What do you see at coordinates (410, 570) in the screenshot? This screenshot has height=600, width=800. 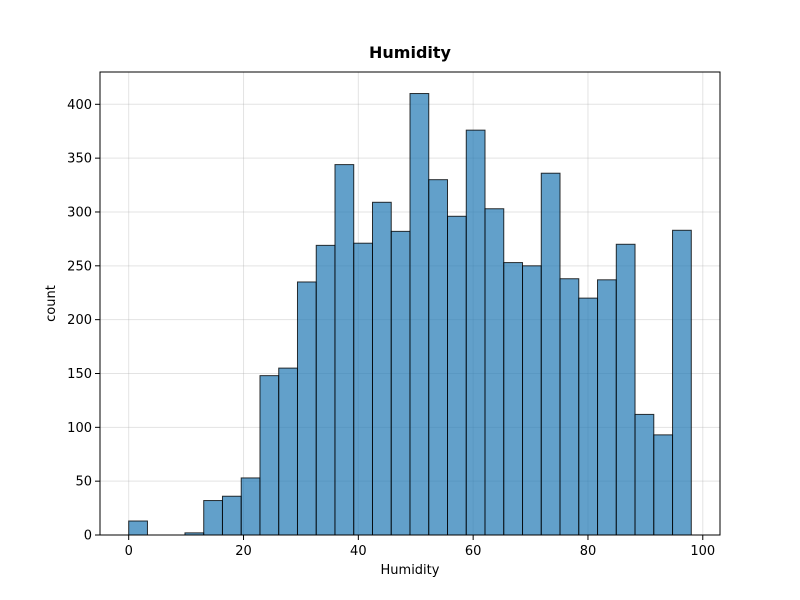 I see `x-axis-label: Humidity` at bounding box center [410, 570].